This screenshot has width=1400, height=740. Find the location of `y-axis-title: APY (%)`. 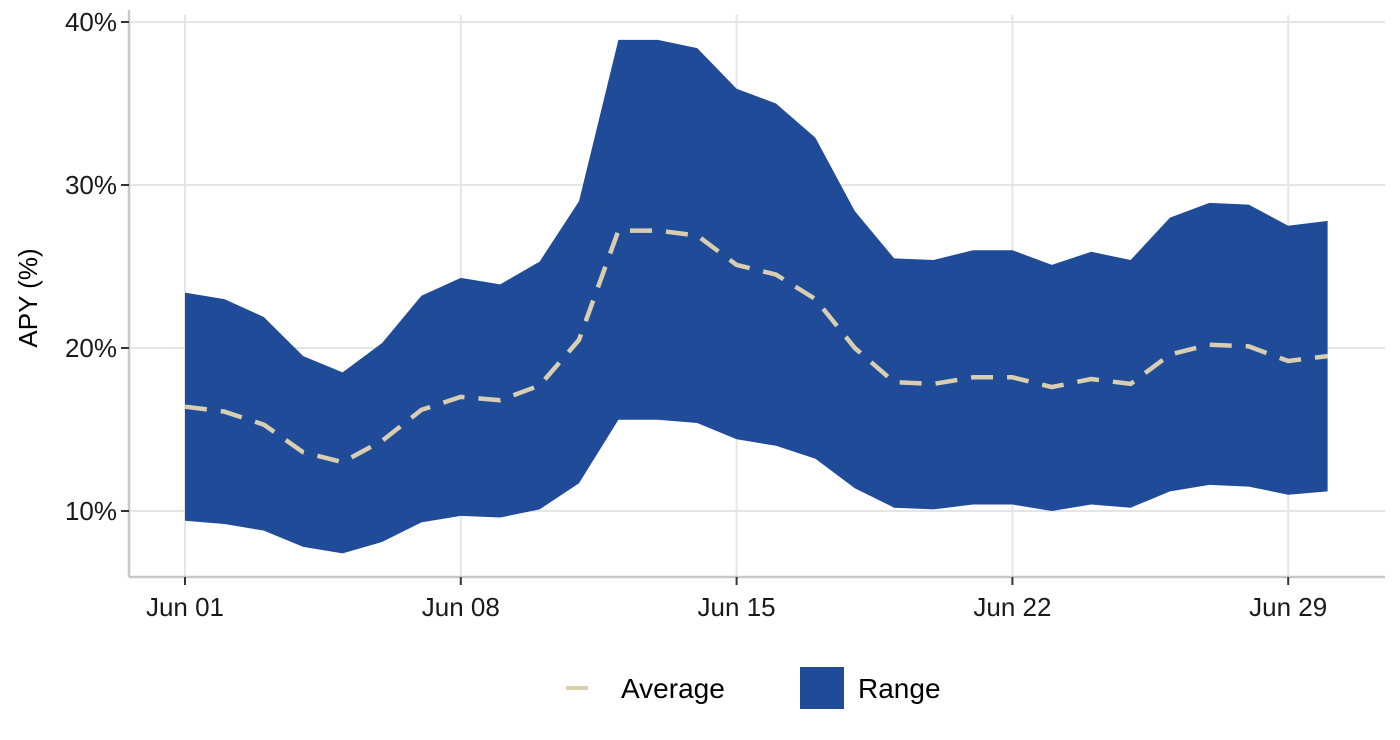

y-axis-title: APY (%) is located at coordinates (28, 297).